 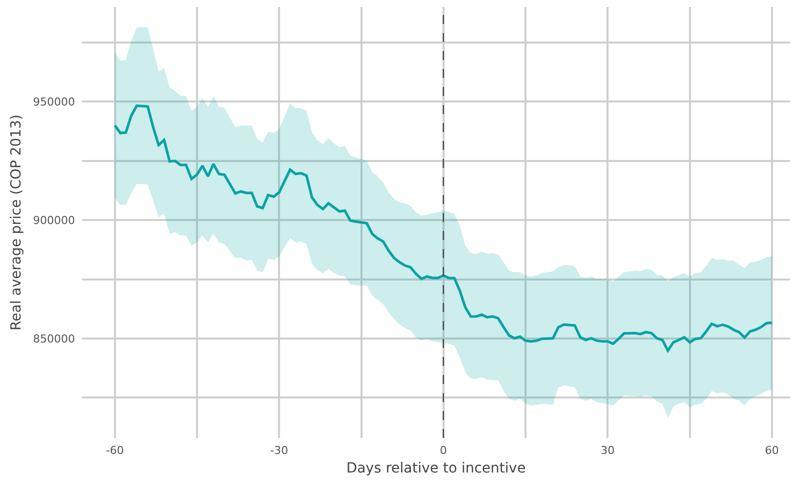 I want to click on x-axis-title: Days relative to incentive, so click(x=436, y=468).